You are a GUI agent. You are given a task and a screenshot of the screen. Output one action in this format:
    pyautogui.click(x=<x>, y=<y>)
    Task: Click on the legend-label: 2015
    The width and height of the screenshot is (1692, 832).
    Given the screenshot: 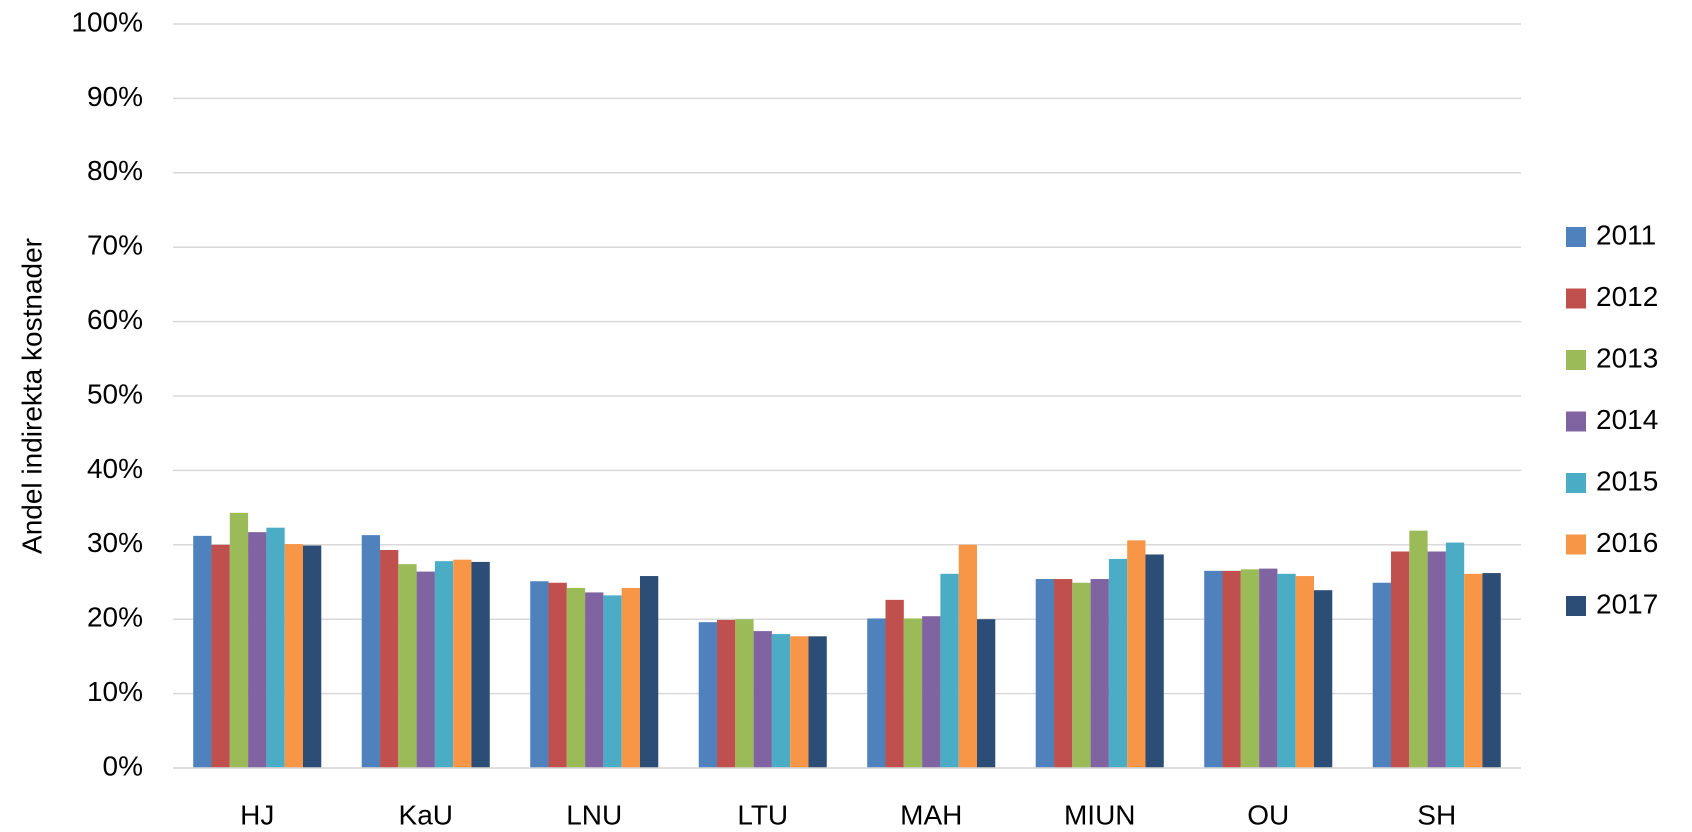 What is the action you would take?
    pyautogui.click(x=1627, y=480)
    